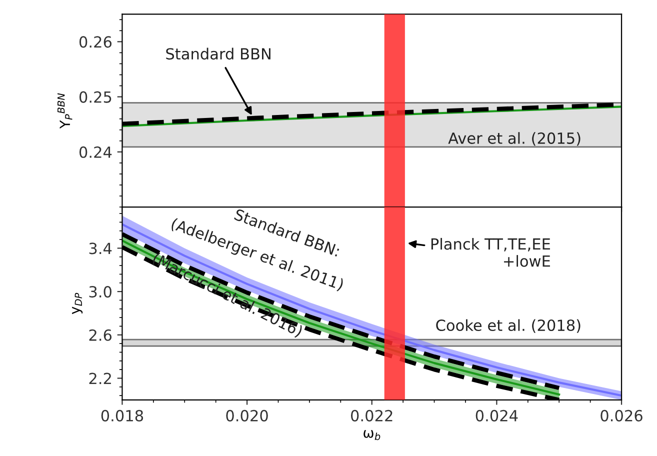 This screenshot has width=657, height=456. What do you see at coordinates (77, 303) in the screenshot?
I see `y-axis-title: y$_{DP}$` at bounding box center [77, 303].